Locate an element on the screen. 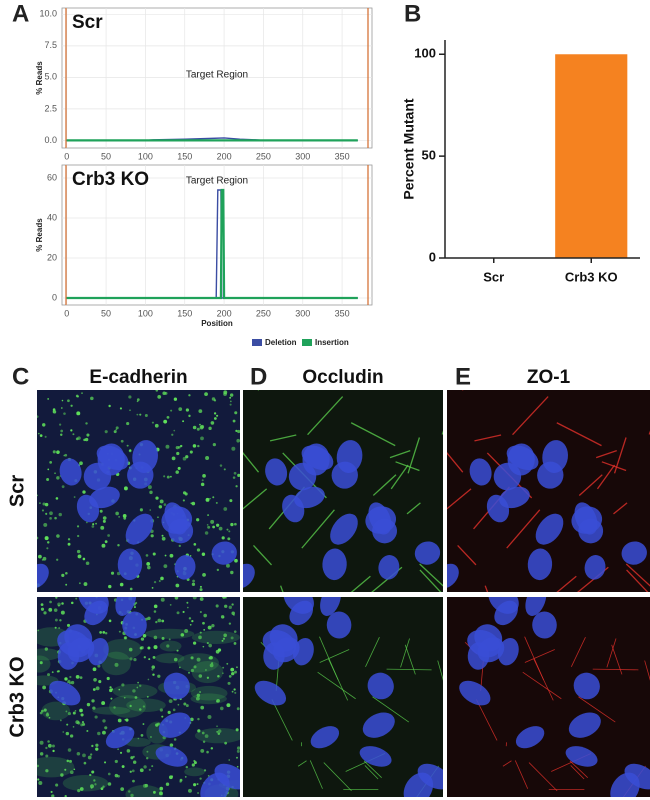 This screenshot has width=650, height=800. chart-title: Crb3 KO is located at coordinates (110, 179).